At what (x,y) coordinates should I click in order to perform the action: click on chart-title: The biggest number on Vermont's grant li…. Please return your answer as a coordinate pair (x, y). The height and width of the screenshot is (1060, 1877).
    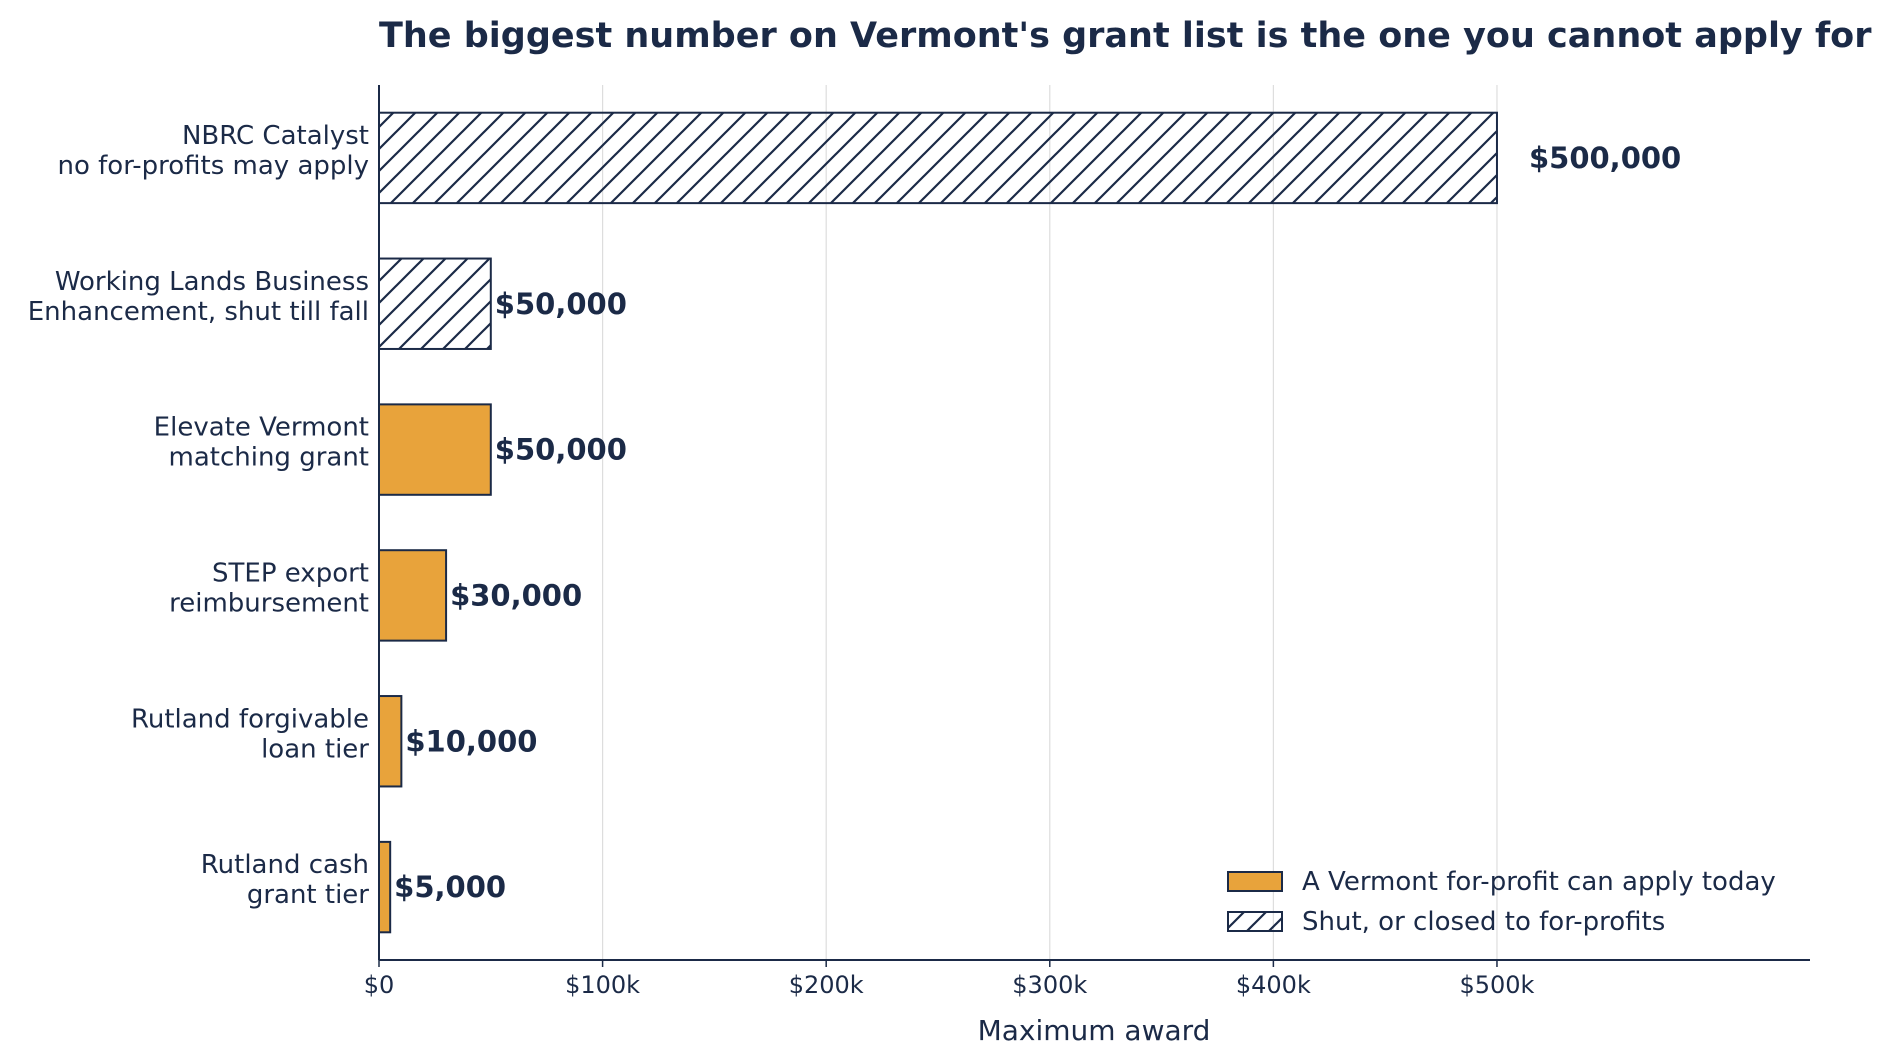
    Looking at the image, I should click on (1125, 36).